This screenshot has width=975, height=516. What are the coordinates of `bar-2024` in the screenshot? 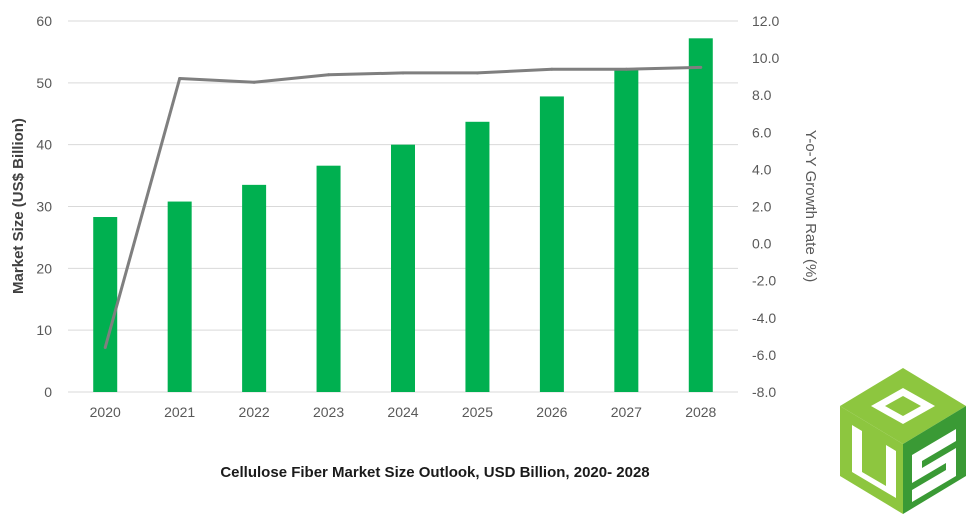 It's located at (403, 268).